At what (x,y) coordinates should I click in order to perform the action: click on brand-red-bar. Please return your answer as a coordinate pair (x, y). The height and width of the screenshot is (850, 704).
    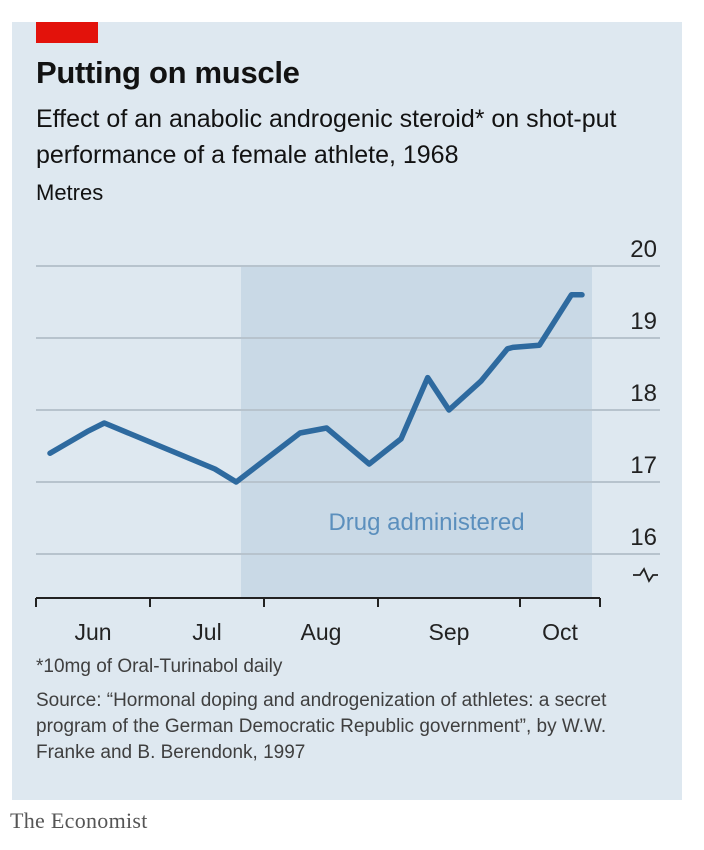
    Looking at the image, I should click on (67, 32).